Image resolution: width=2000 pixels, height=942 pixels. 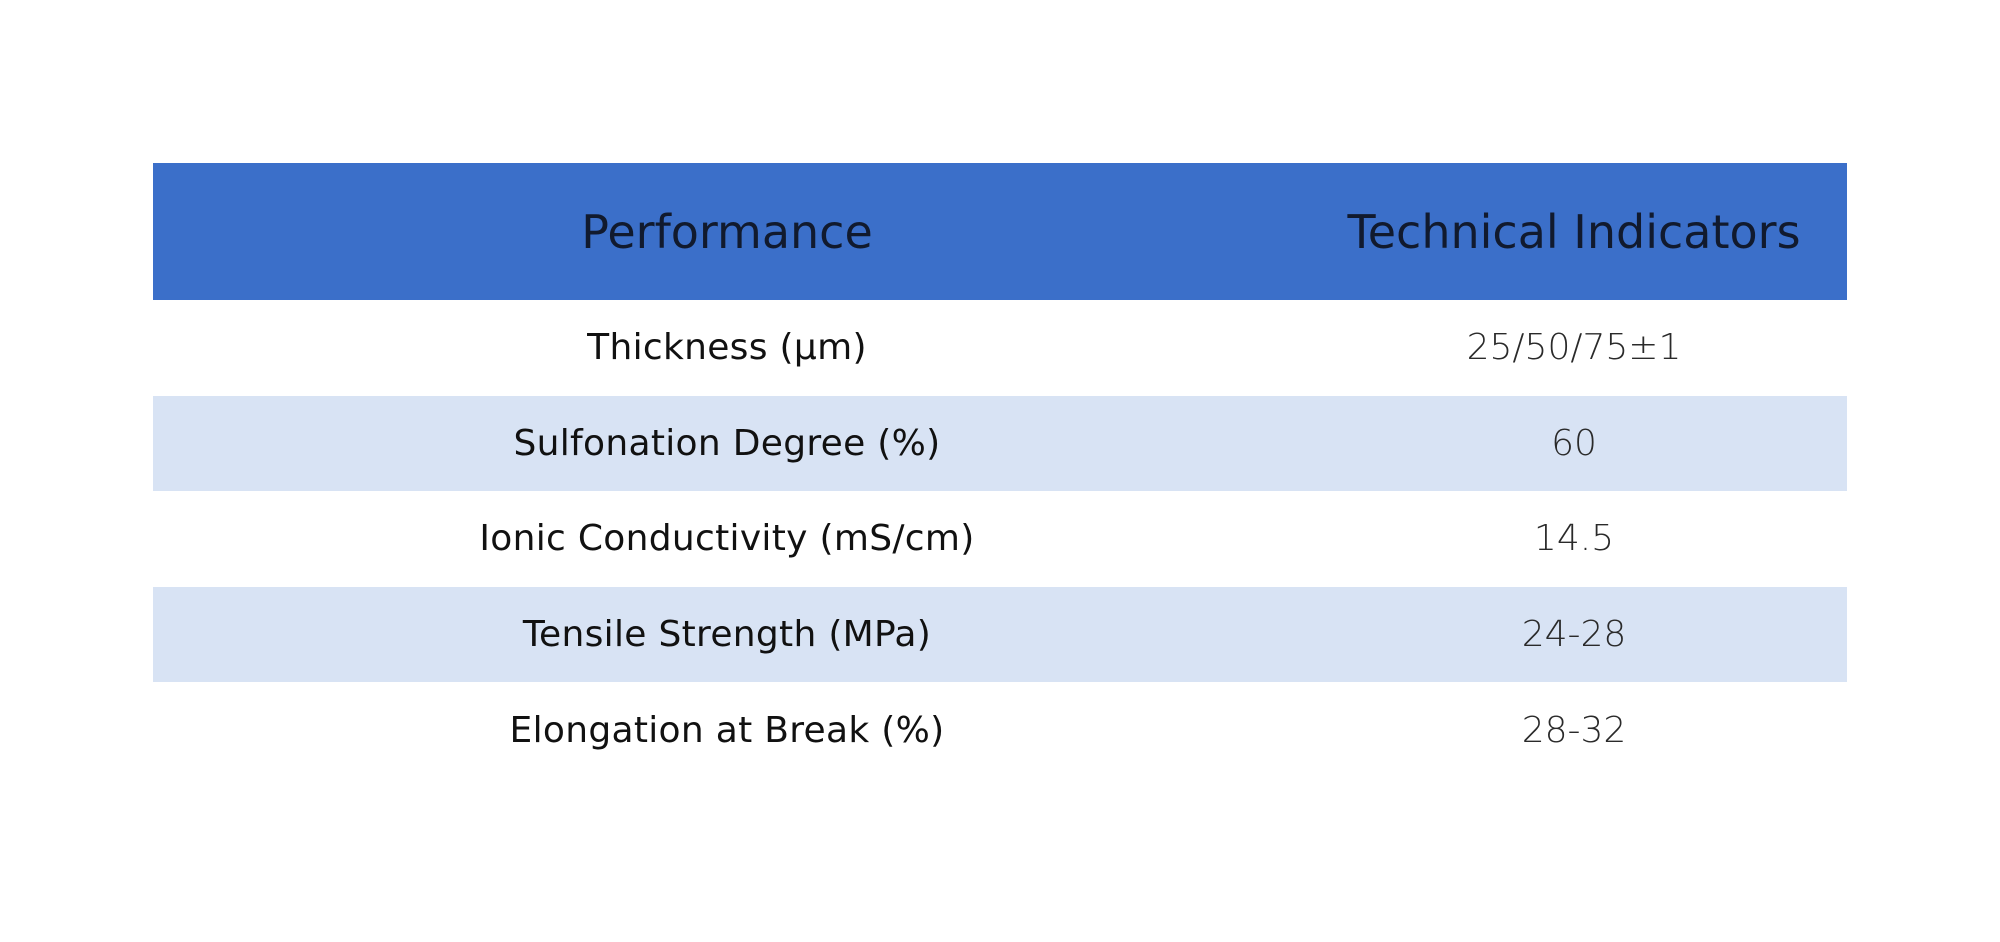 What do you see at coordinates (1574, 231) in the screenshot?
I see `header-cell: Technical Indicators` at bounding box center [1574, 231].